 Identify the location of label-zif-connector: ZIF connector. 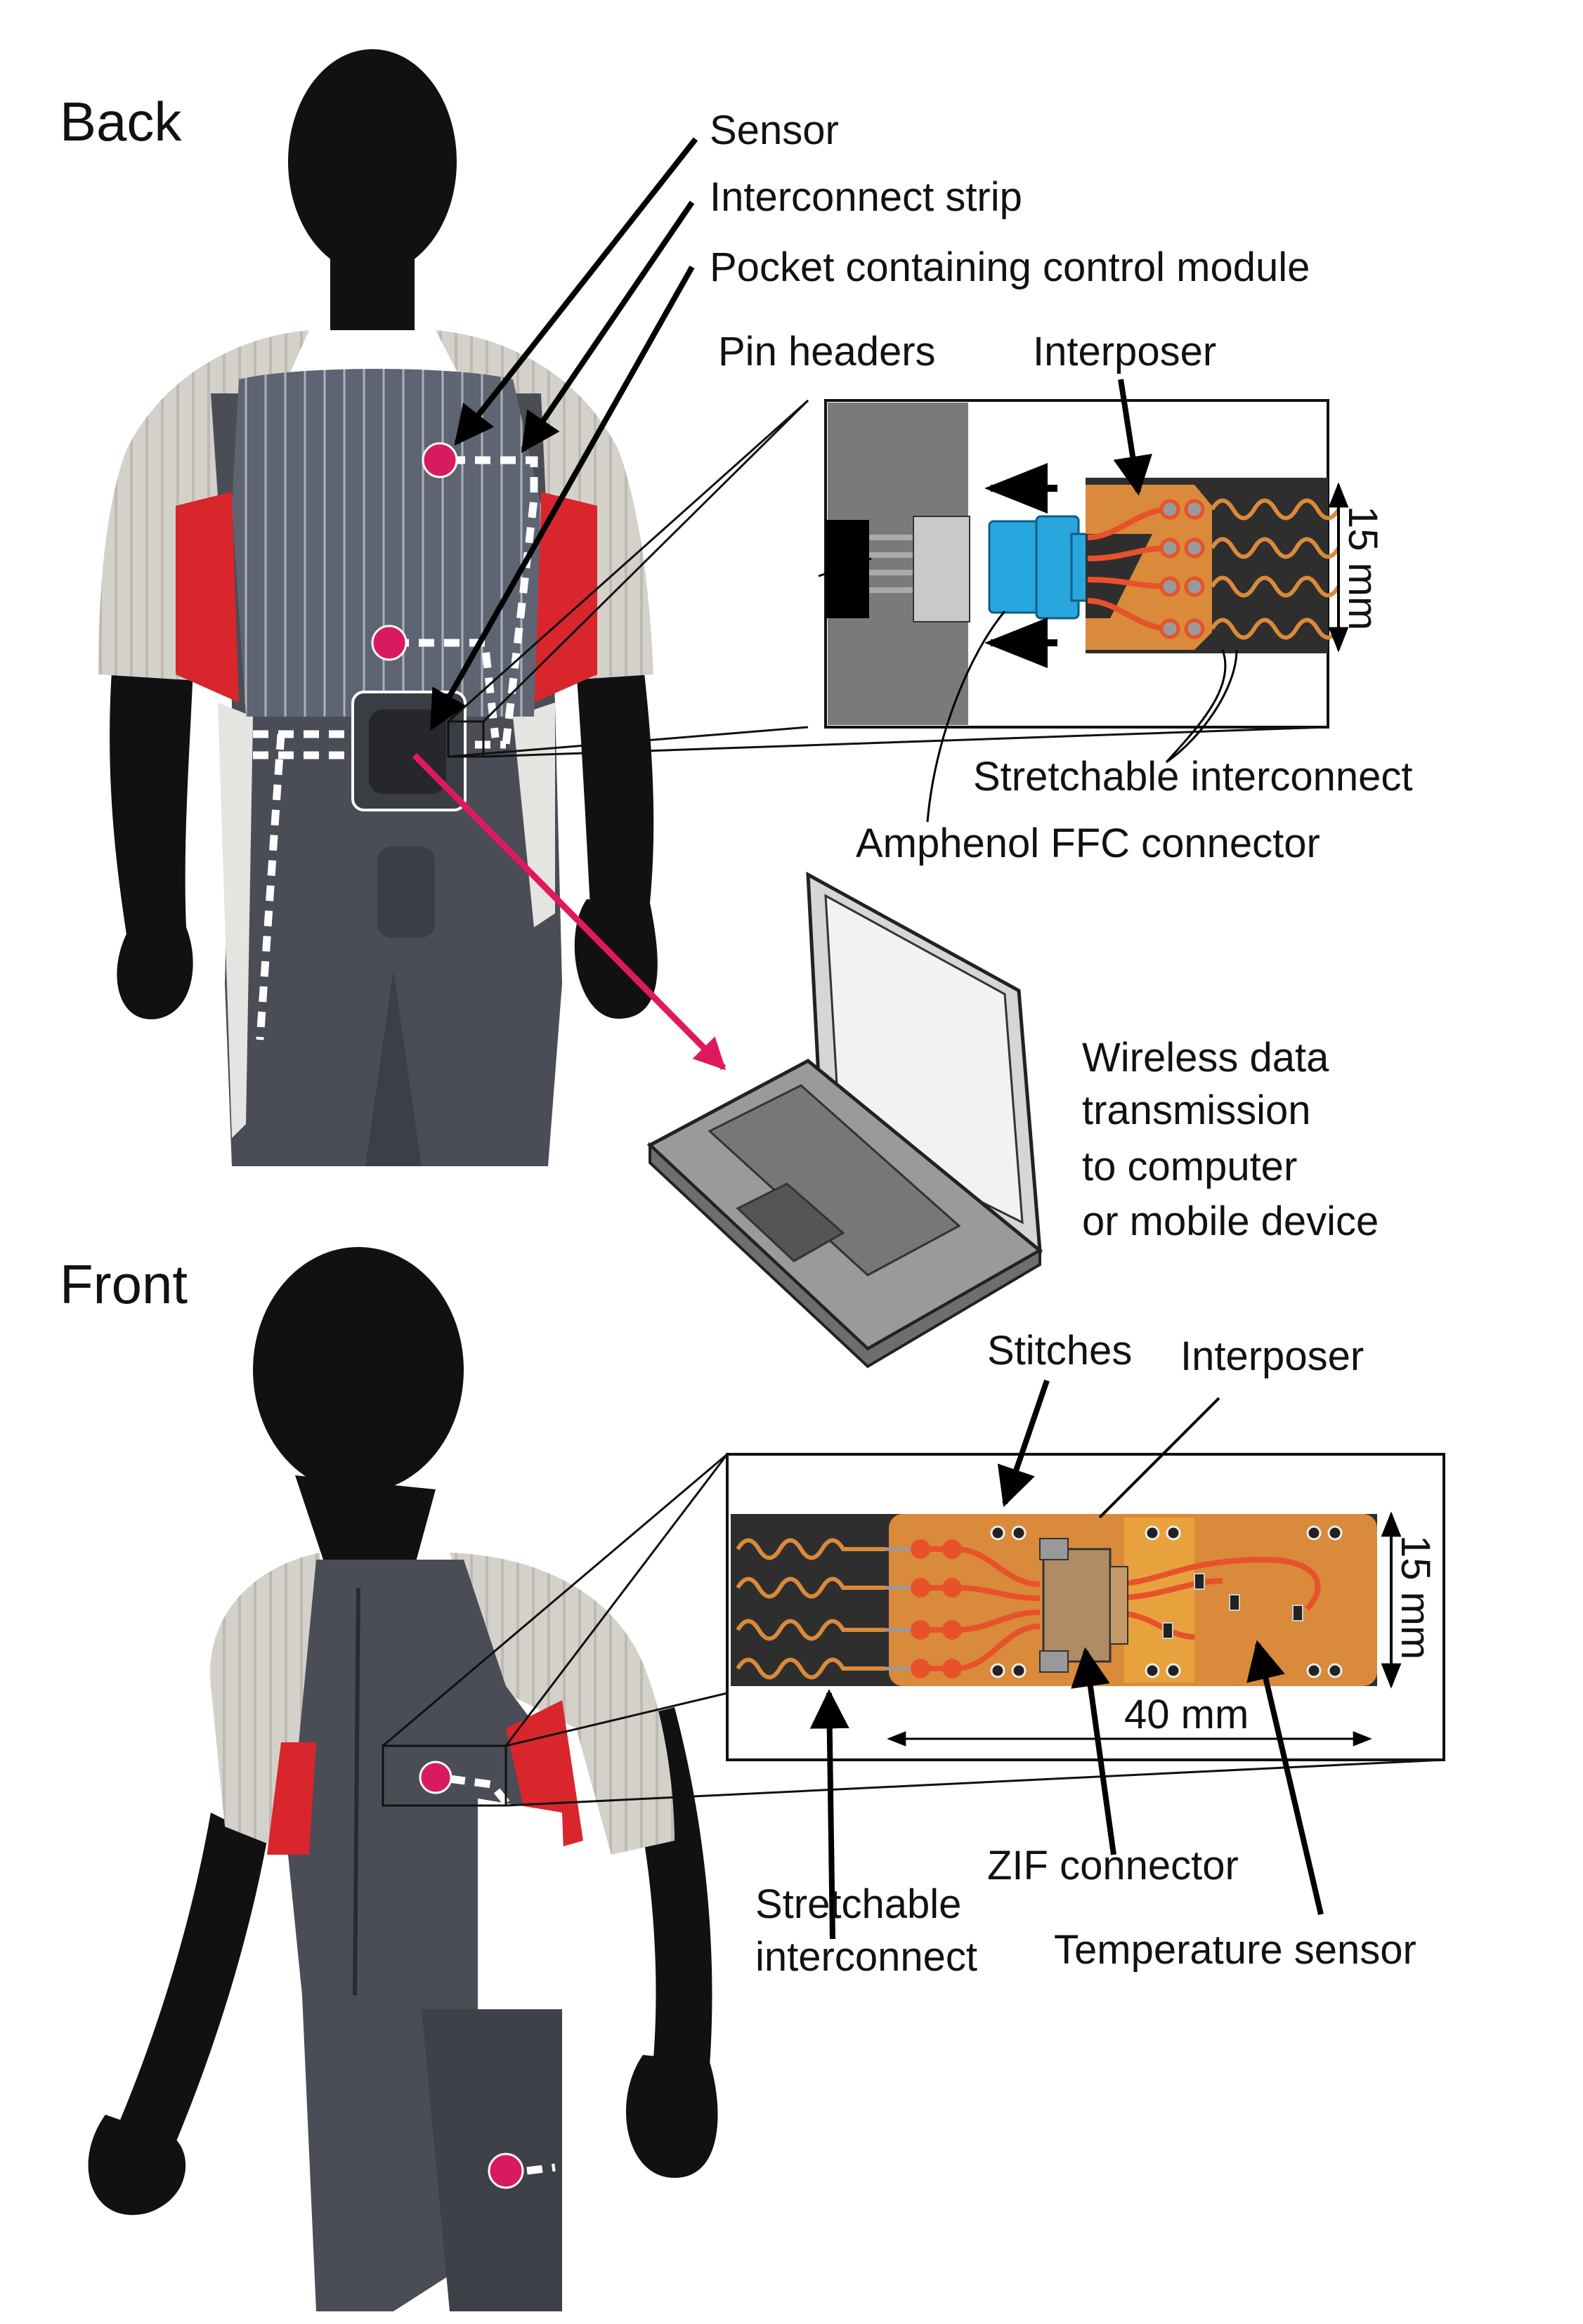
(1113, 1865).